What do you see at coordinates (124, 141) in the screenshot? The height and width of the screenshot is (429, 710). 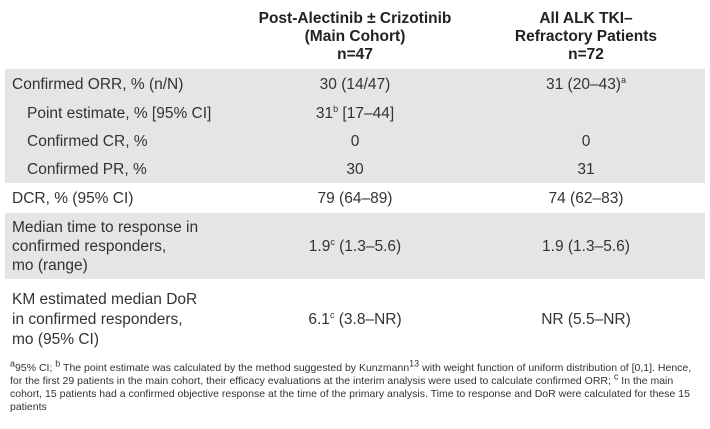 I see `row-label: Confirmed CR, %` at bounding box center [124, 141].